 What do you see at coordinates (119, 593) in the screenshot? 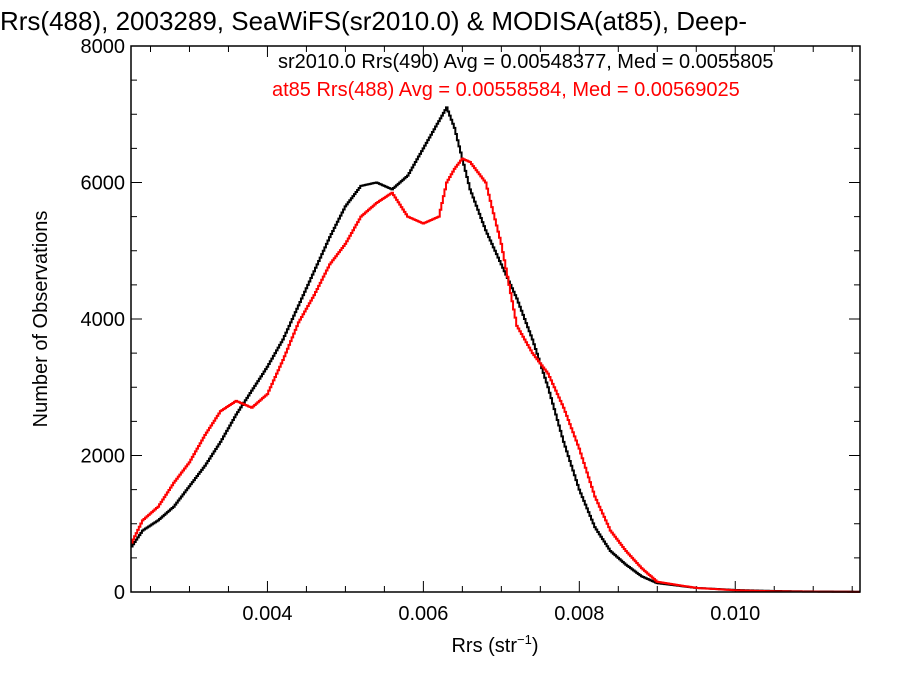
I see `y-tick-label: 0` at bounding box center [119, 593].